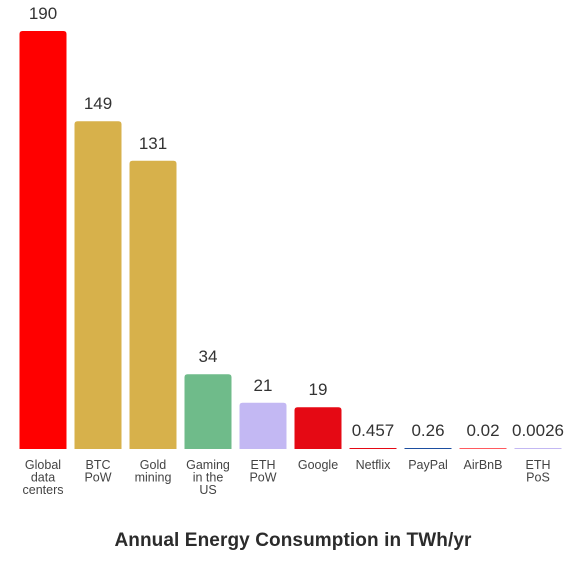 The height and width of the screenshot is (563, 578). I want to click on bar-netflix, so click(373, 448).